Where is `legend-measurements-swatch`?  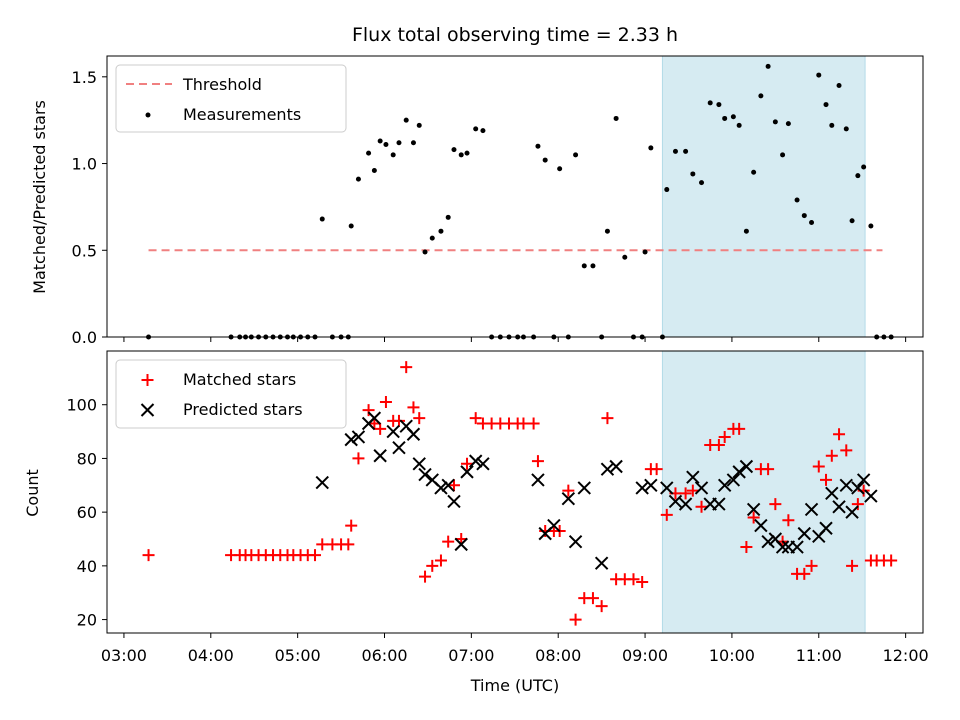
legend-measurements-swatch is located at coordinates (148, 115).